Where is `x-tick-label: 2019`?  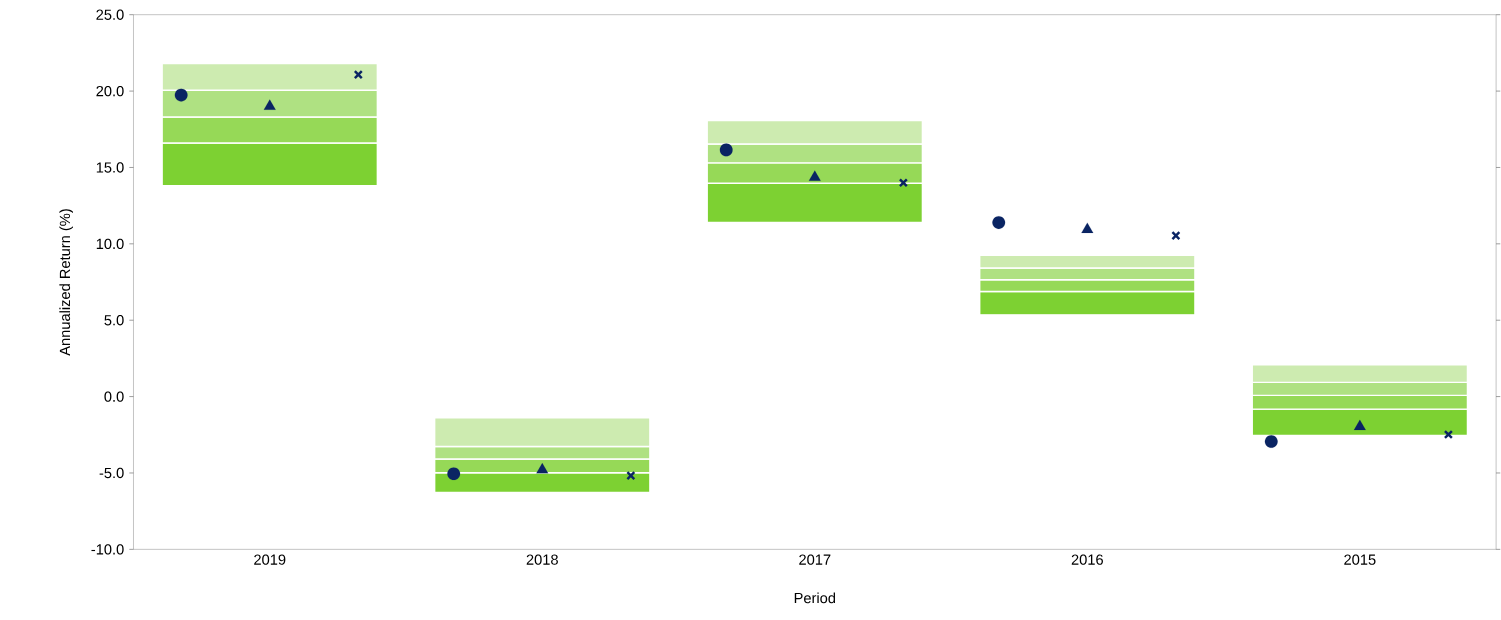
x-tick-label: 2019 is located at coordinates (270, 559).